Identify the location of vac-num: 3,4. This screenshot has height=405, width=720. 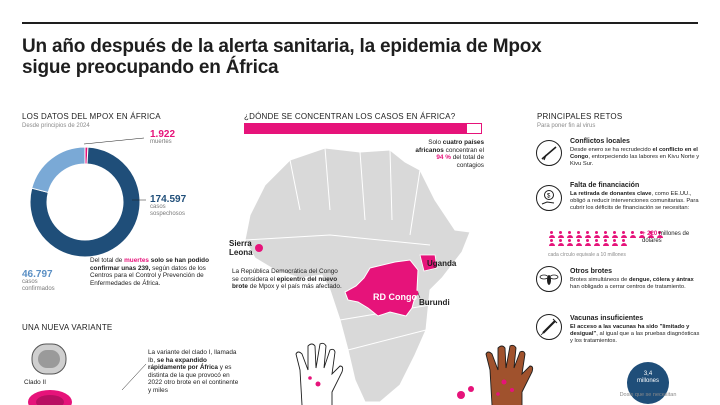
(648, 374).